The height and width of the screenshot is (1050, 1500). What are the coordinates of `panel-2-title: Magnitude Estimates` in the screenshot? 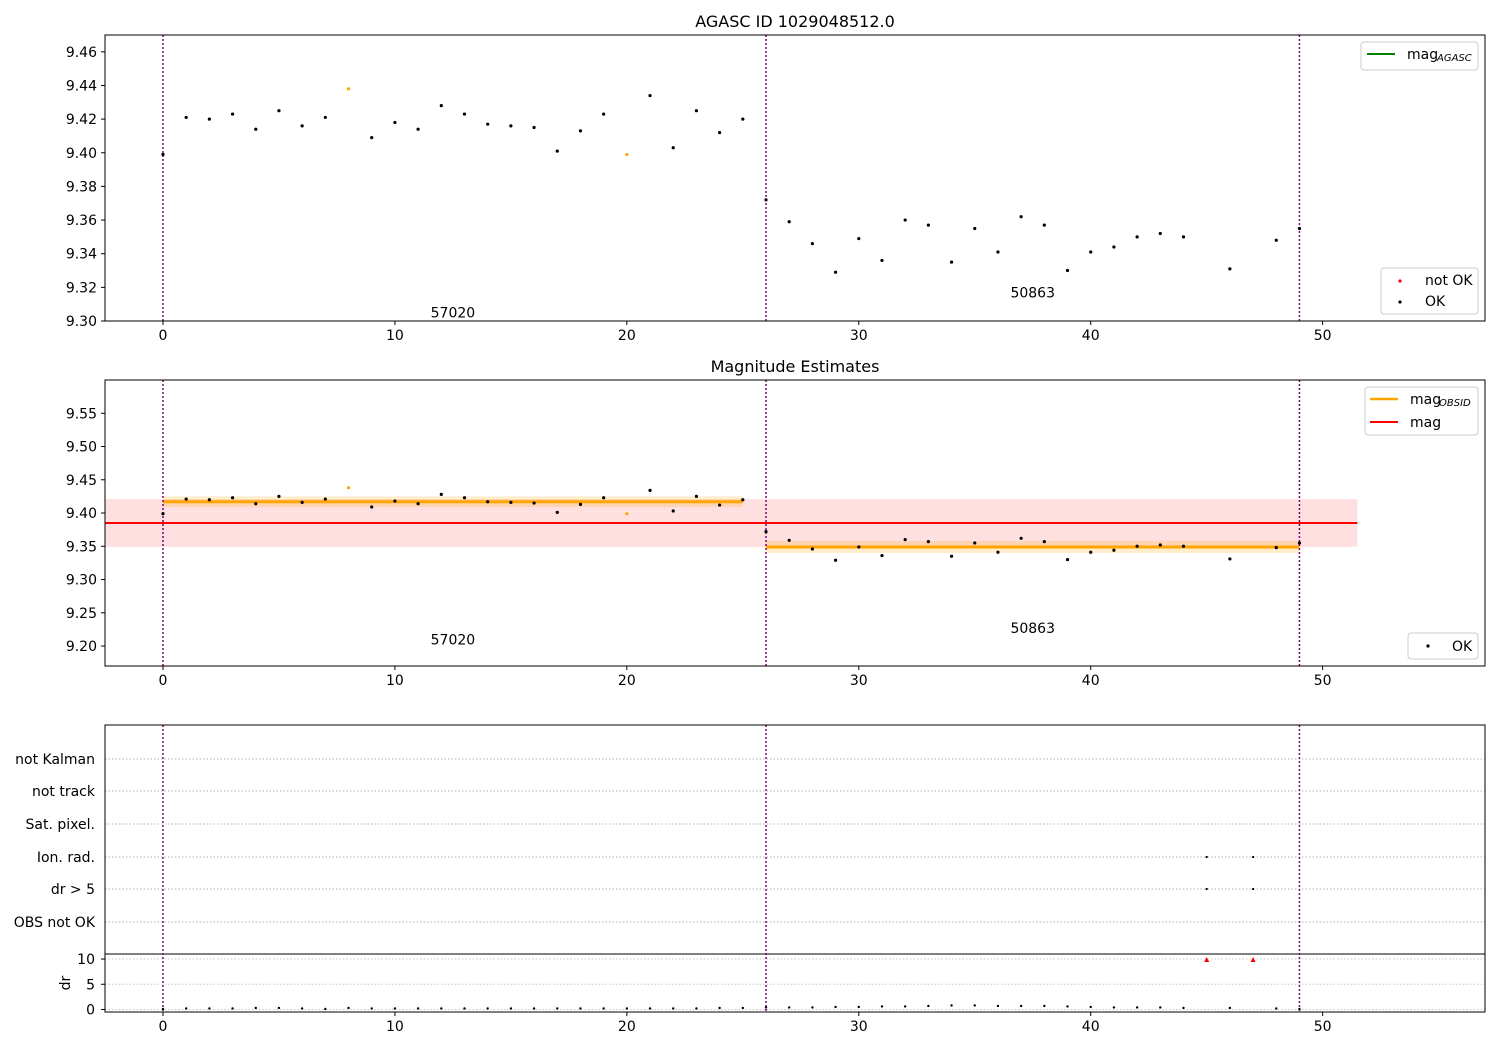 It's located at (795, 366).